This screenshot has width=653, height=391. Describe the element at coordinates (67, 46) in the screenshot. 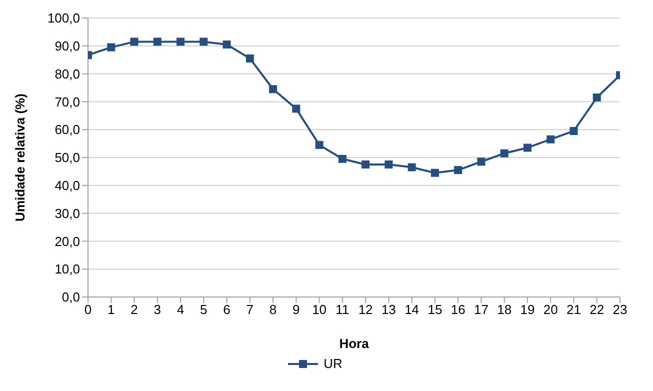

I see `y-tick-label: 90,0` at that location.